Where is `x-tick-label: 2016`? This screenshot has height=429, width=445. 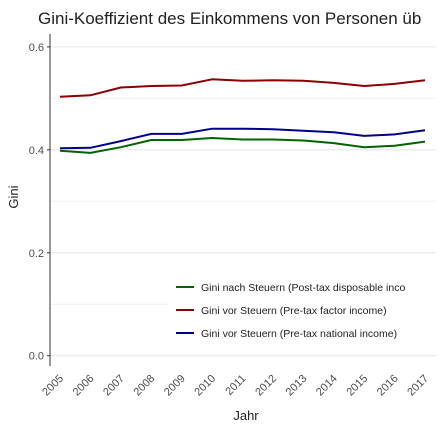
x-tick-label: 2016 is located at coordinates (388, 386).